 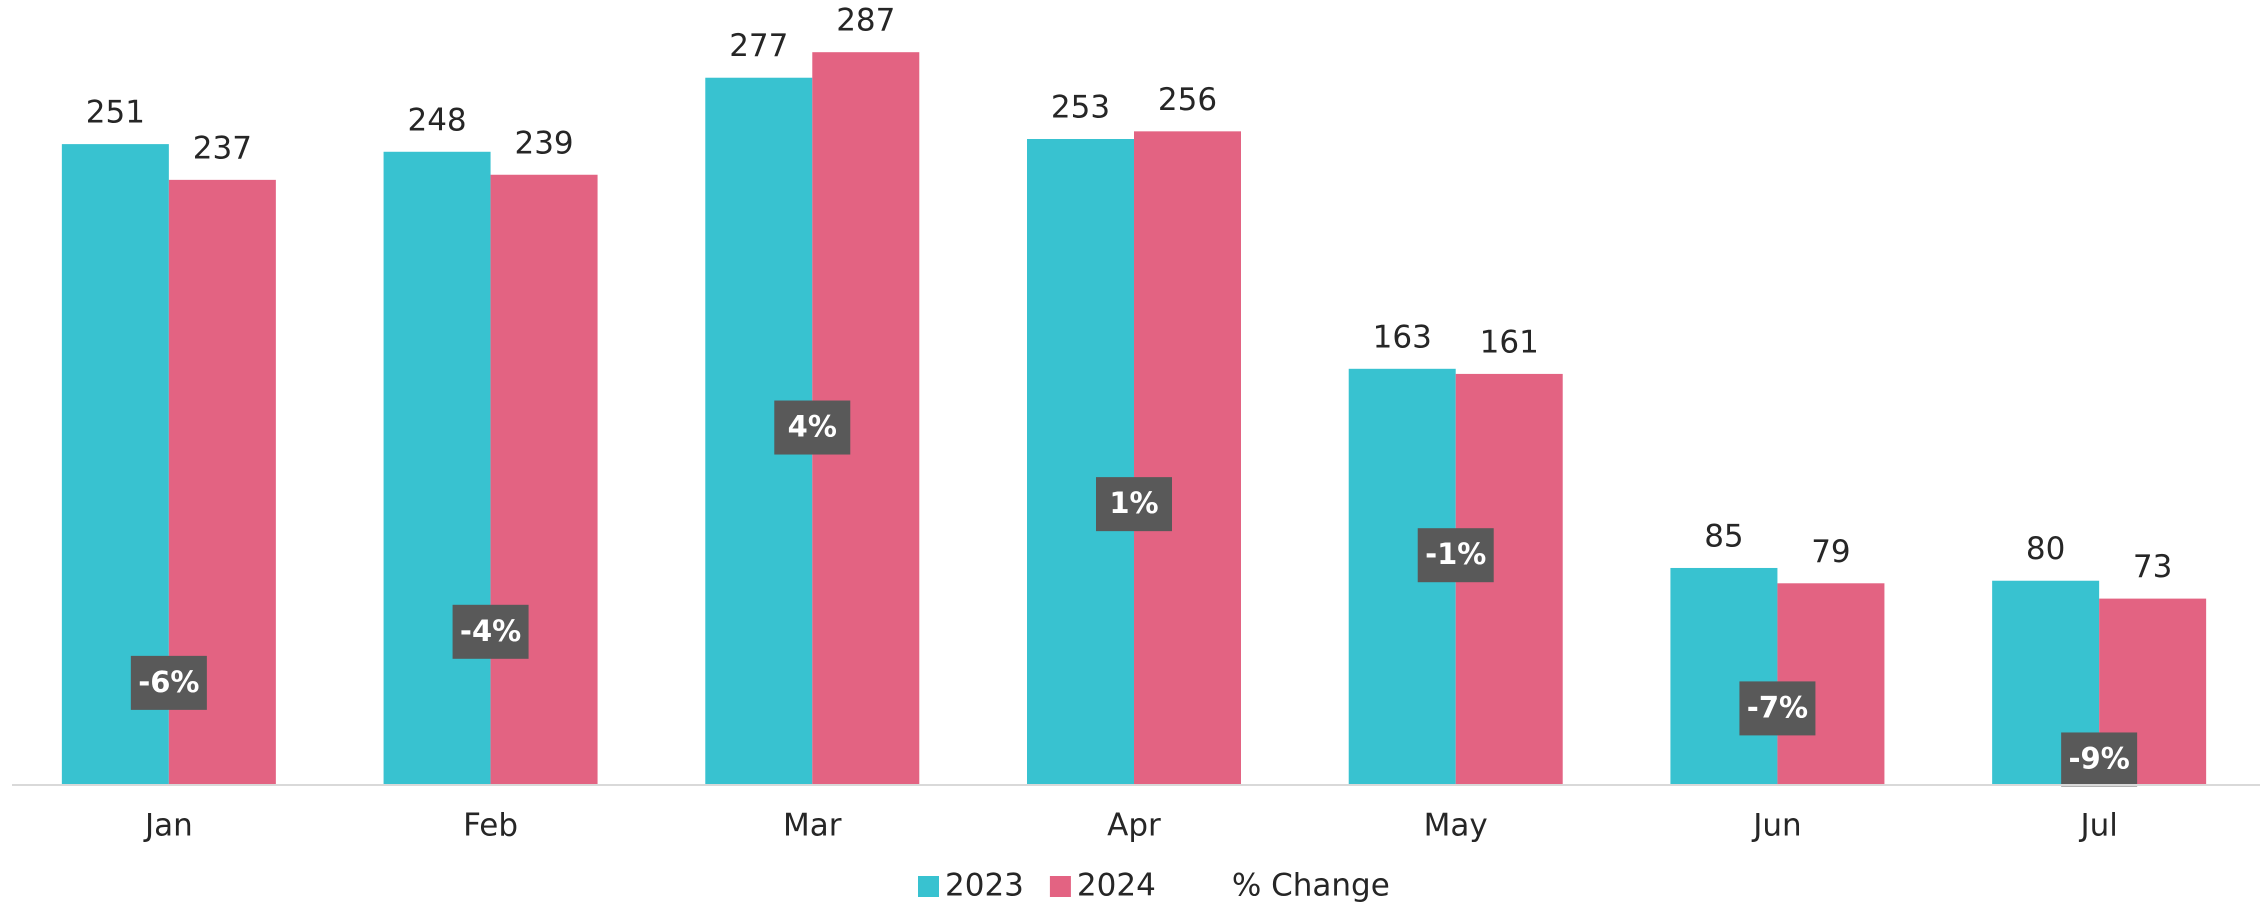 I want to click on change-label: -7%, so click(x=1777, y=707).